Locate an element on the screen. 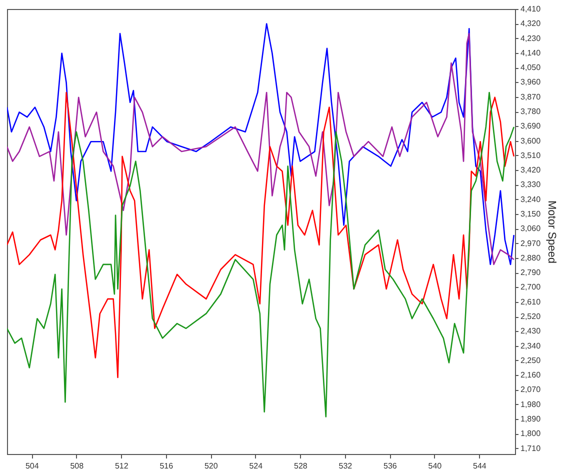 This screenshot has height=473, width=567. y-tick-label: 2,790 is located at coordinates (531, 273).